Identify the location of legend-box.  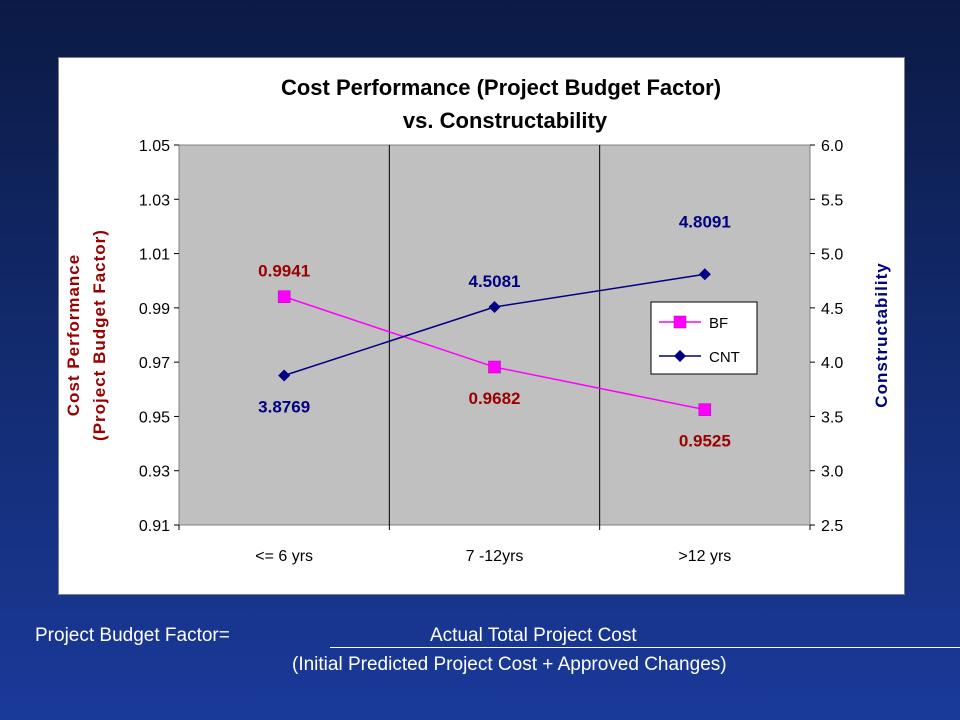
(704, 338).